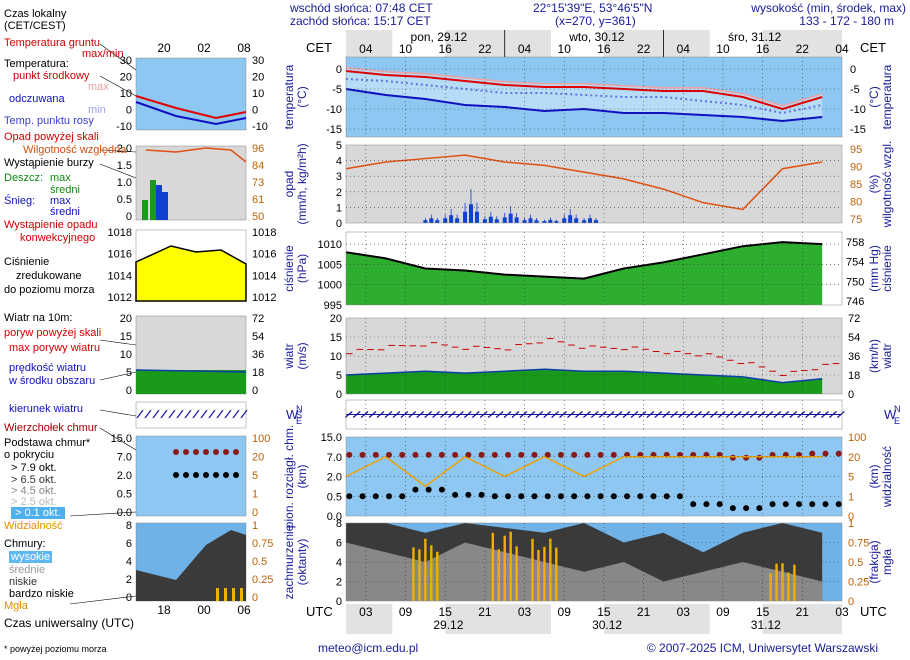 The image size is (910, 660). Describe the element at coordinates (260, 127) in the screenshot. I see `legend-tick-right: -10` at that location.